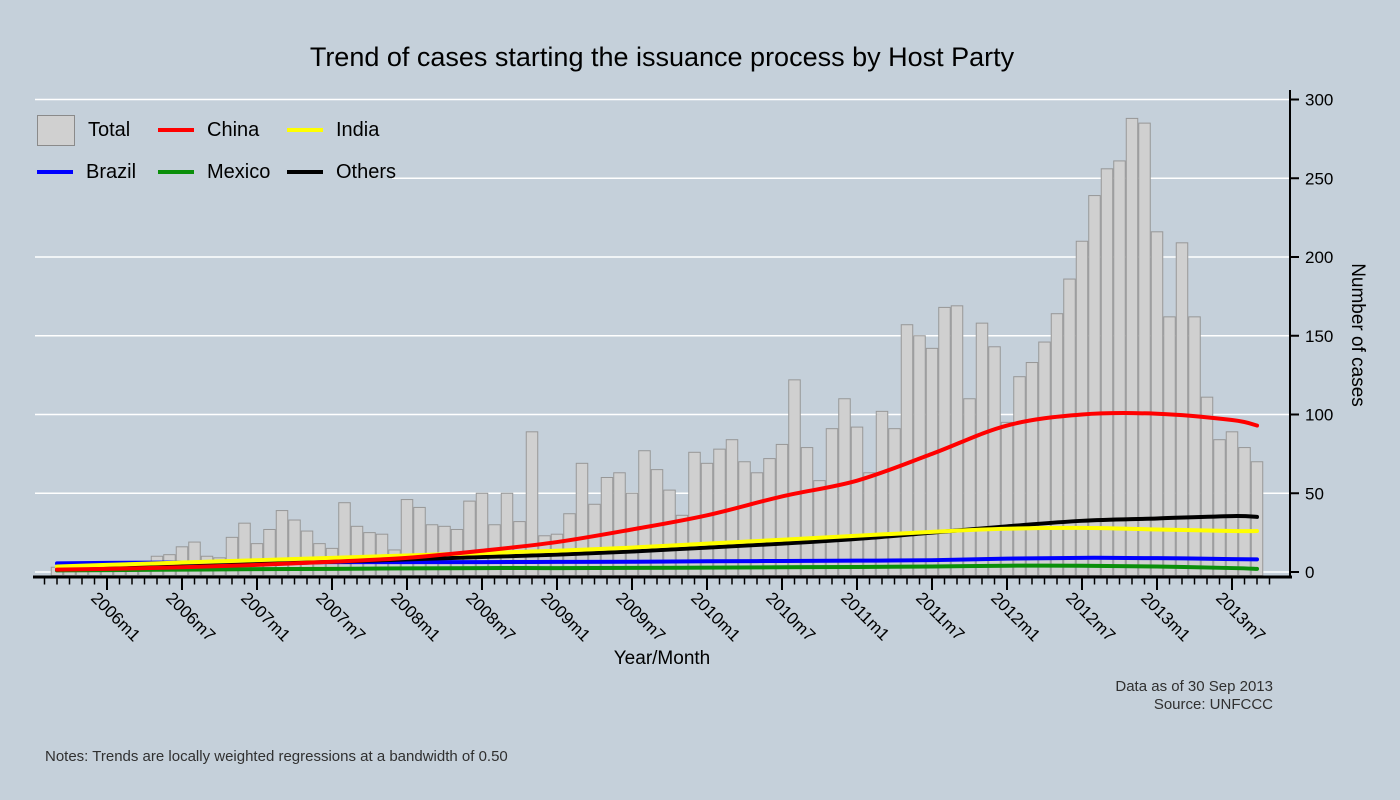 The width and height of the screenshot is (1400, 800). Describe the element at coordinates (305, 172) in the screenshot. I see `others-line-swatch` at that location.